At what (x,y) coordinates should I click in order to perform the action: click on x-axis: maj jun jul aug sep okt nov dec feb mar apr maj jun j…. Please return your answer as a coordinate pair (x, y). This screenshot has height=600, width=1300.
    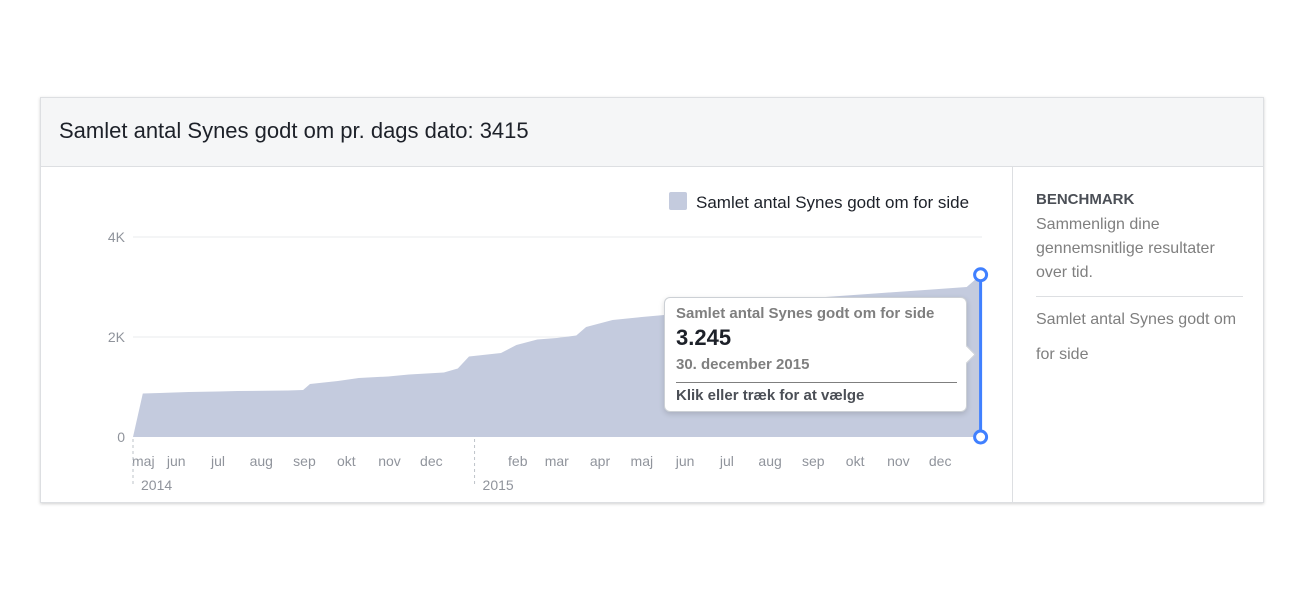
    Looking at the image, I should click on (541, 466).